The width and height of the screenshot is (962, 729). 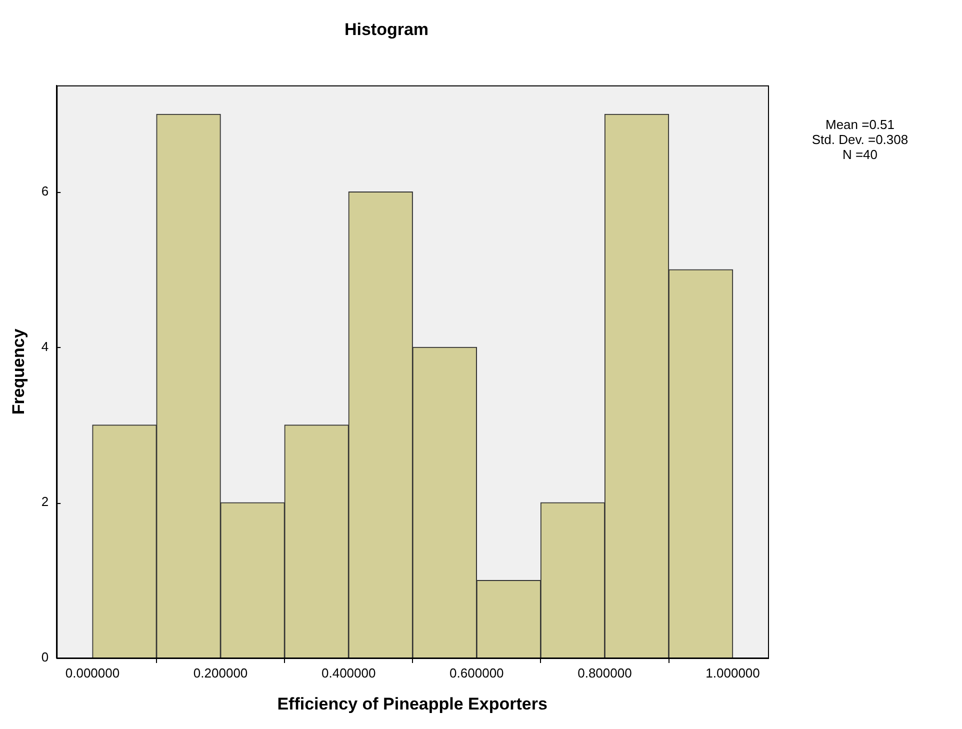 I want to click on y-tick-label: 0, so click(x=45, y=657).